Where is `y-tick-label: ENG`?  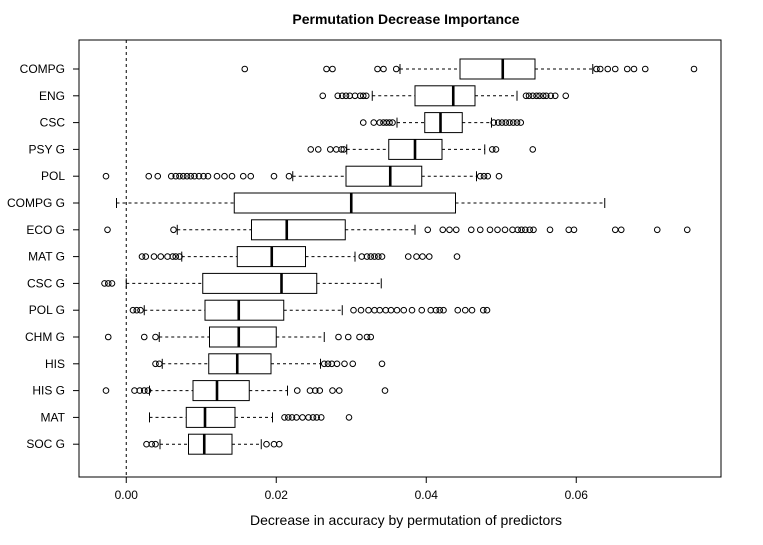
y-tick-label: ENG is located at coordinates (52, 96).